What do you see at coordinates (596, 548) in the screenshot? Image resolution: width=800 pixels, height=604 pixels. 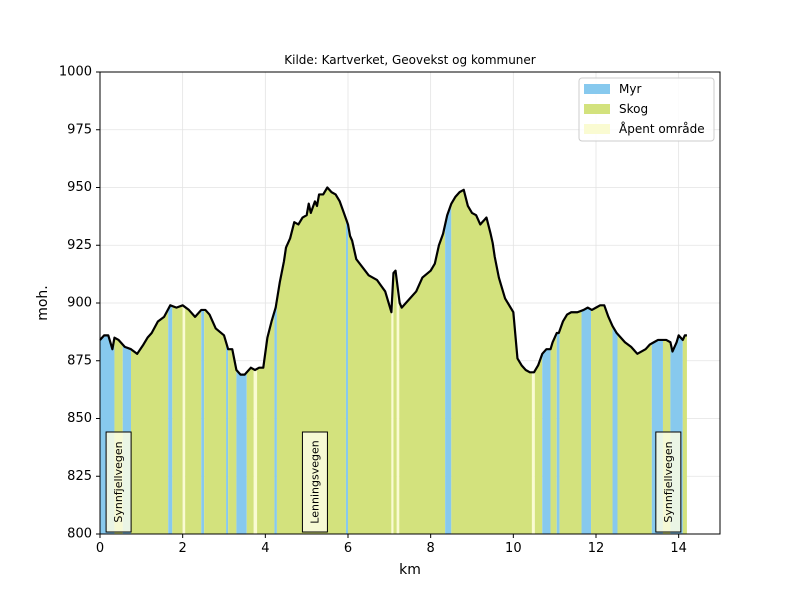 I see `x-tick-label: 12` at bounding box center [596, 548].